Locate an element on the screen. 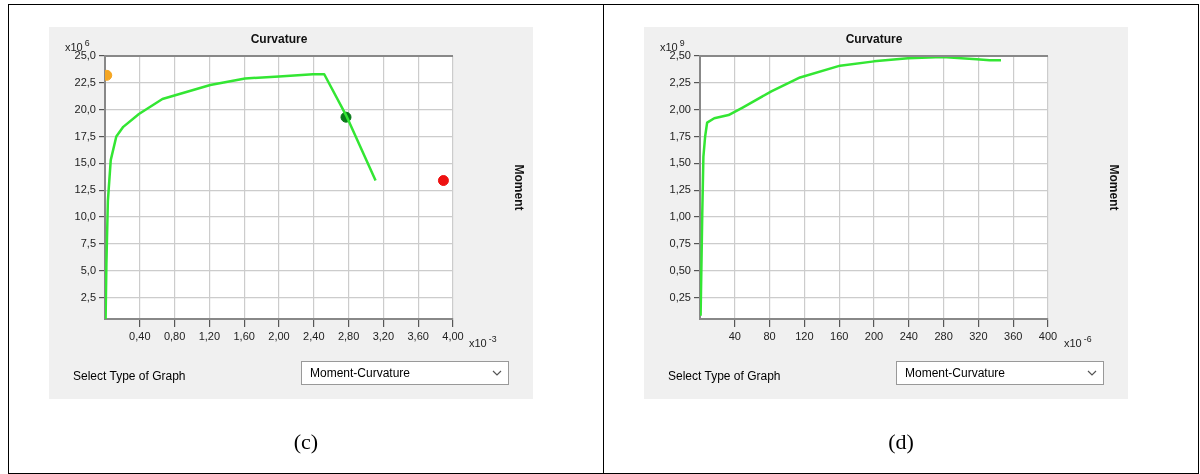  x-tick-label: 3,20 is located at coordinates (383, 335).